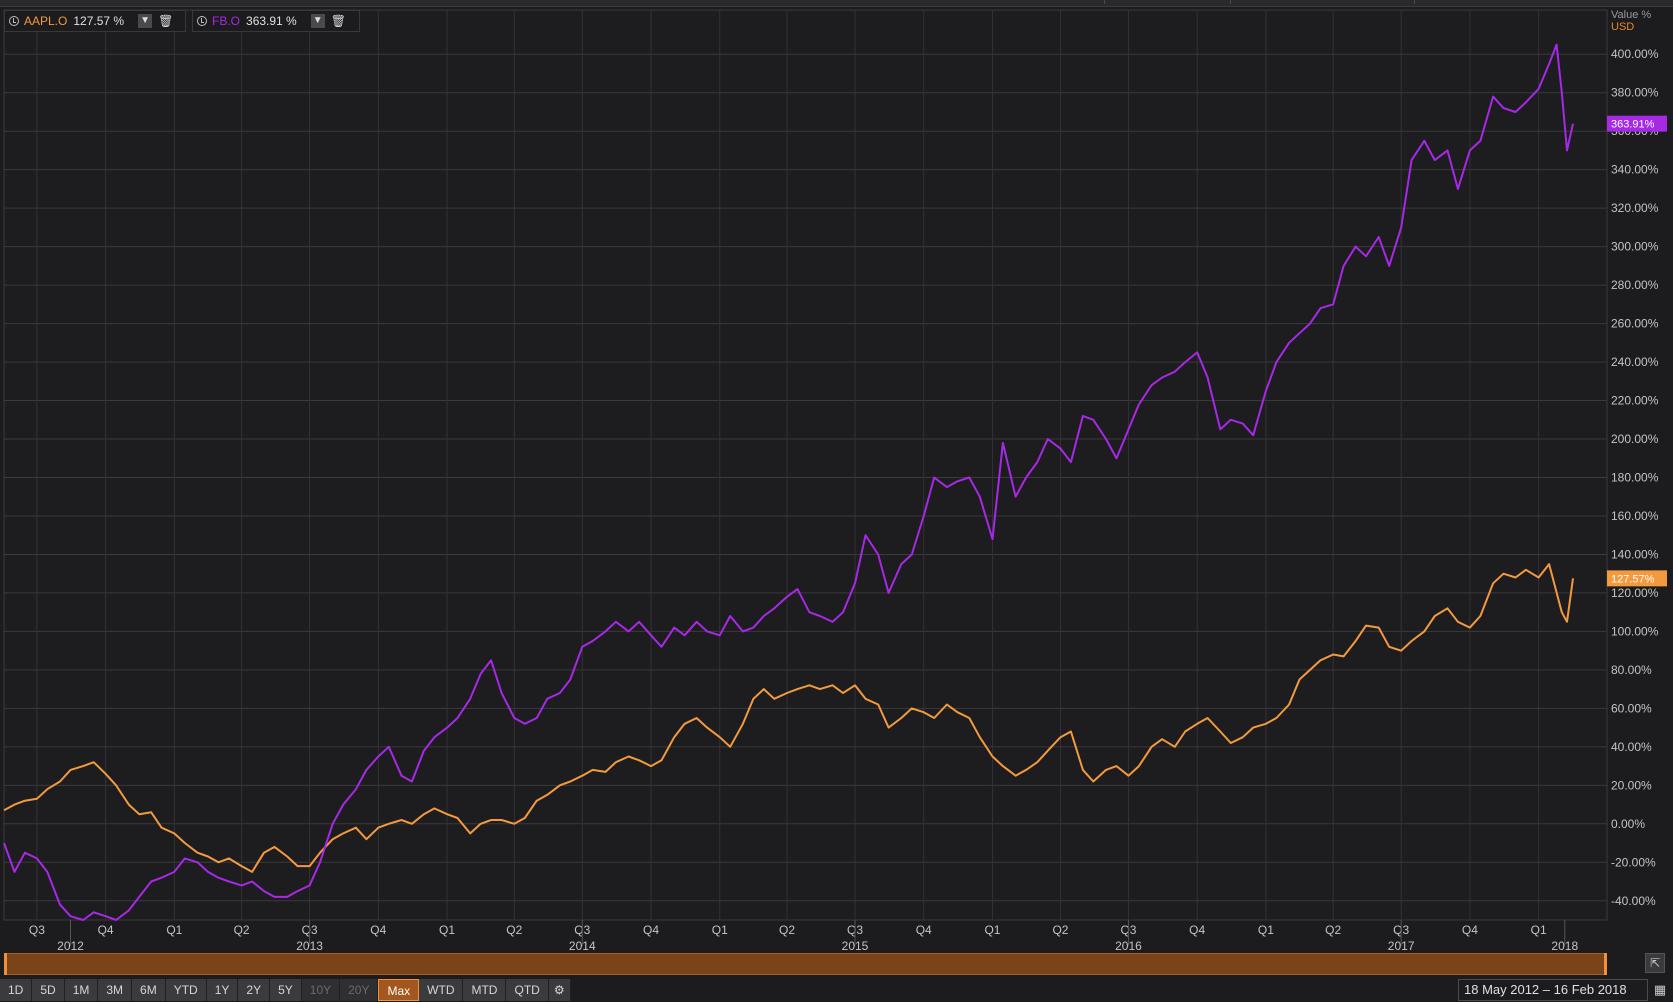 Image resolution: width=1673 pixels, height=1002 pixels. Describe the element at coordinates (1660, 989) in the screenshot. I see `calendar-icon: ▦` at that location.